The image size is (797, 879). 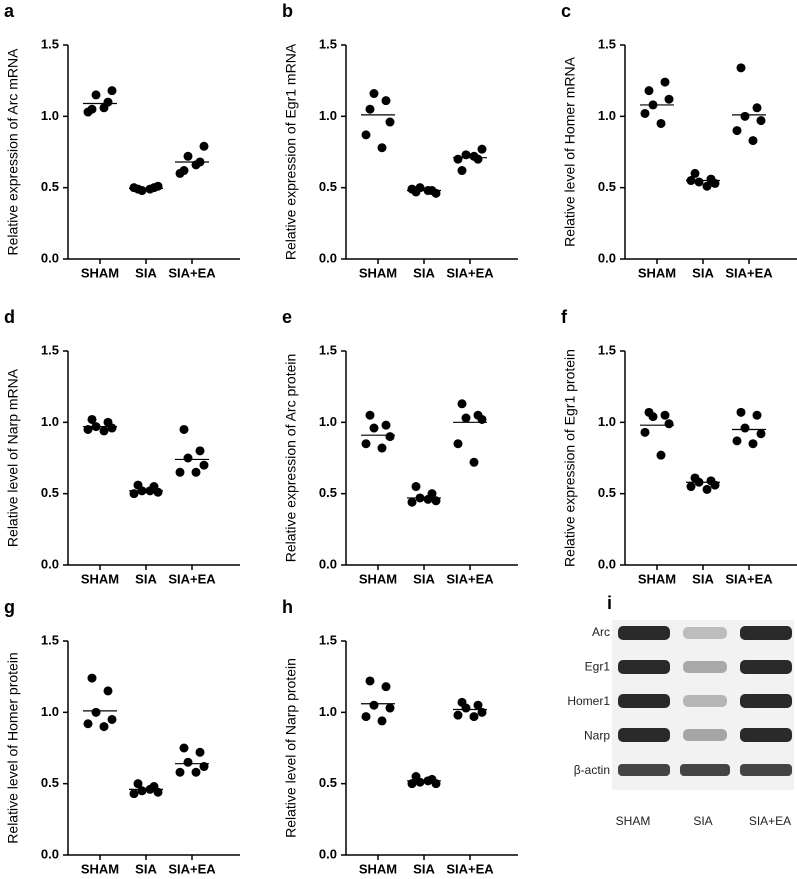 What do you see at coordinates (13, 457) in the screenshot?
I see `y-axis-label: Relative level of Narp mRNA` at bounding box center [13, 457].